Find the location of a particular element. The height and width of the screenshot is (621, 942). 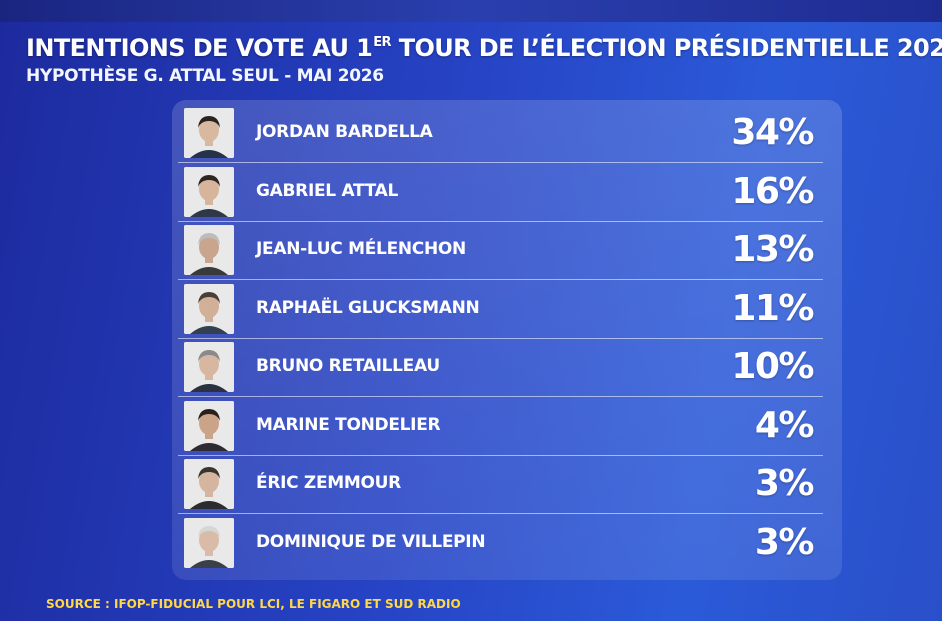

candidate-row: RAPHAËL GLUCKSMANN 11% is located at coordinates (500, 309).